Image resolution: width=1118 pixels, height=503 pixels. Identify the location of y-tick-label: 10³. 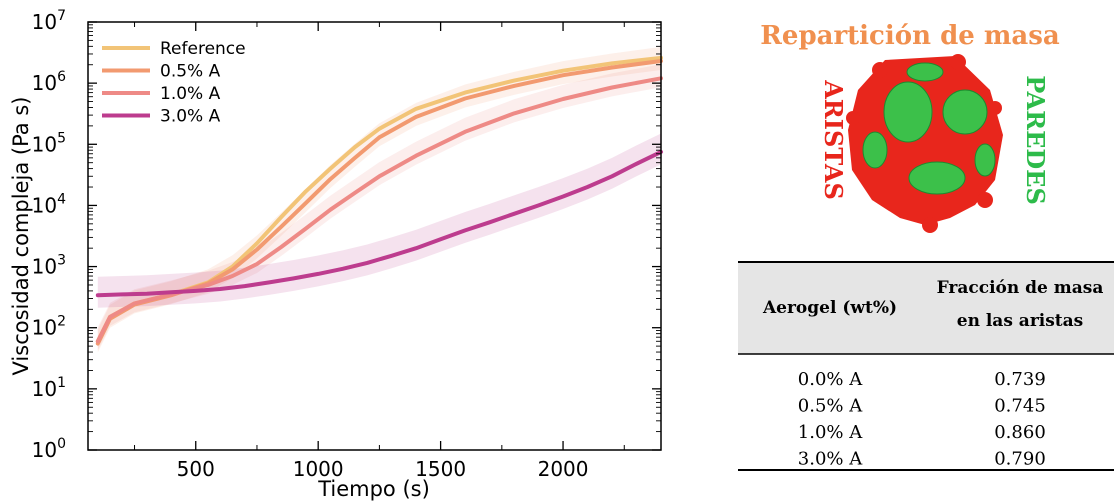
(49, 266).